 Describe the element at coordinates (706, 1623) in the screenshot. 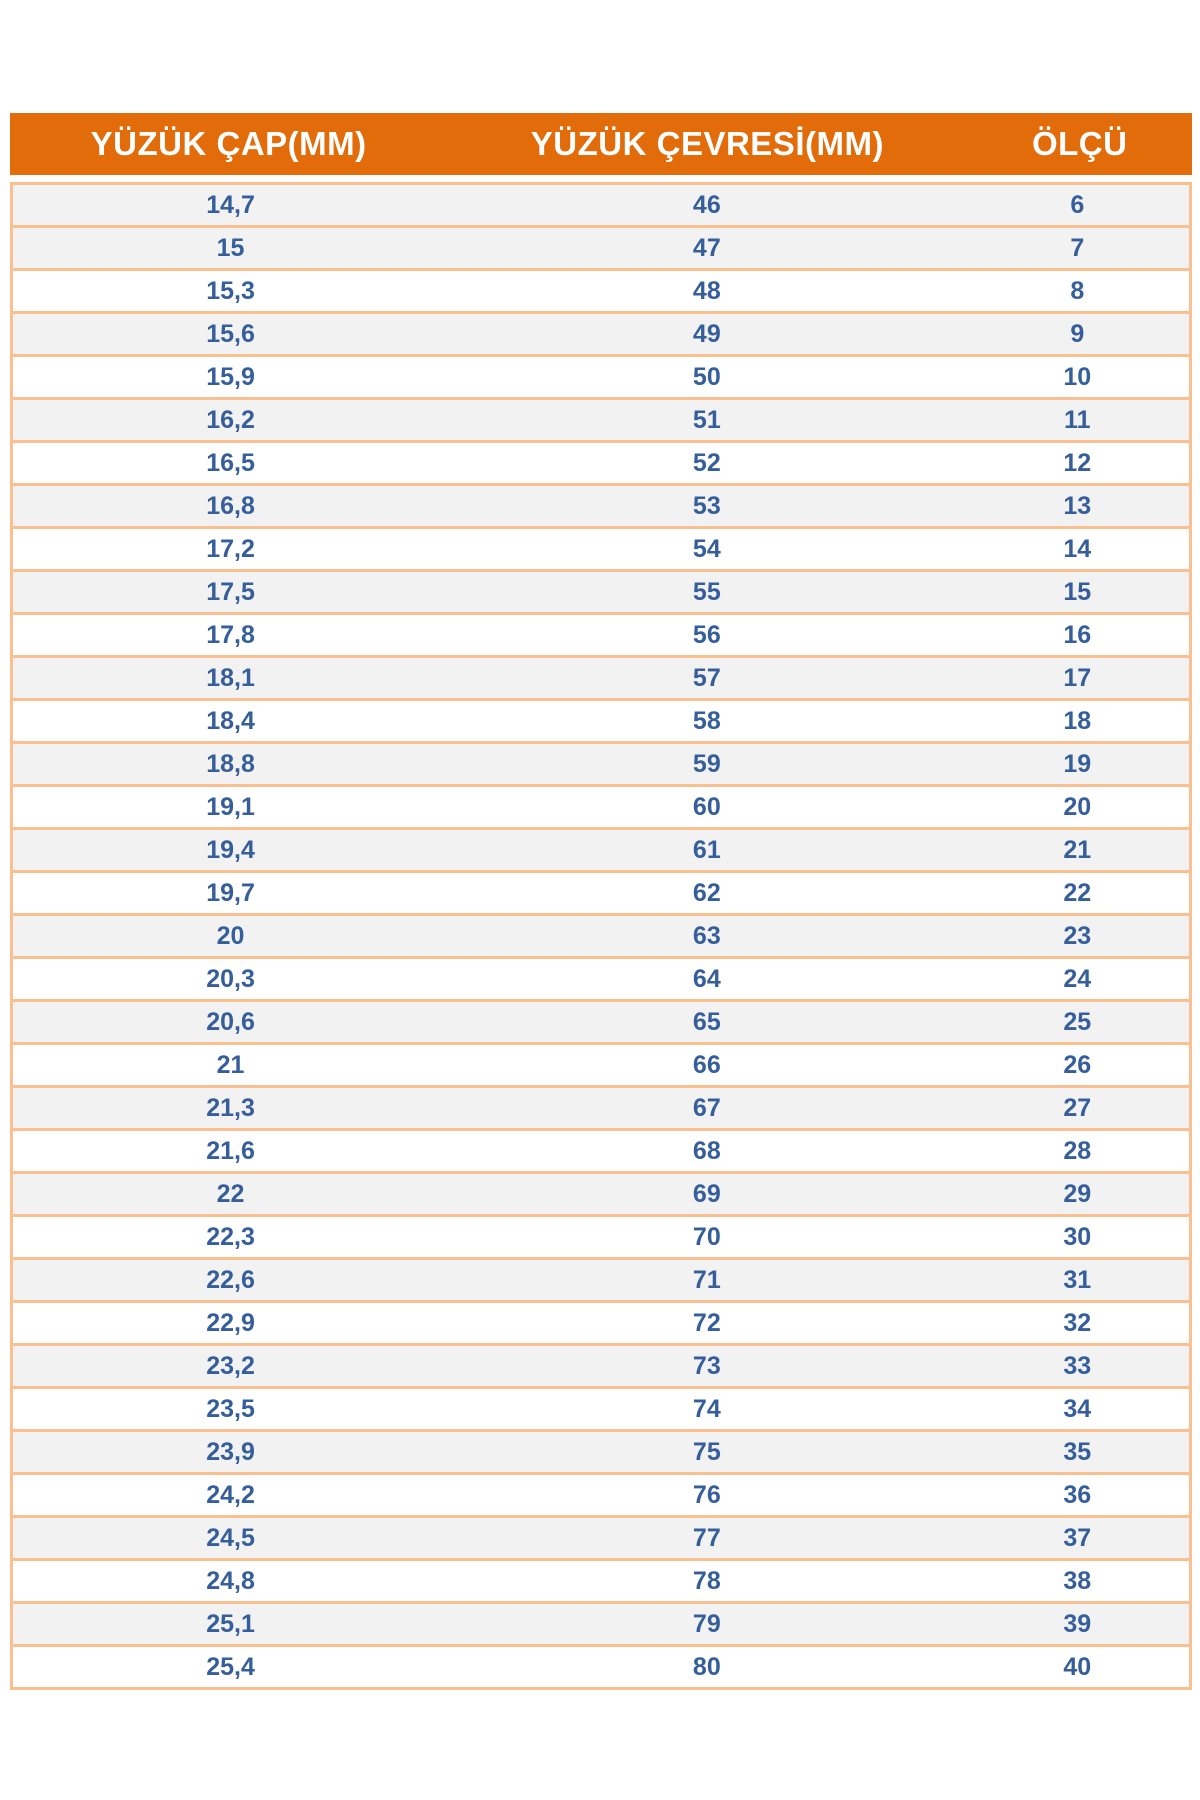

I see `cell-circumference: 79` at that location.